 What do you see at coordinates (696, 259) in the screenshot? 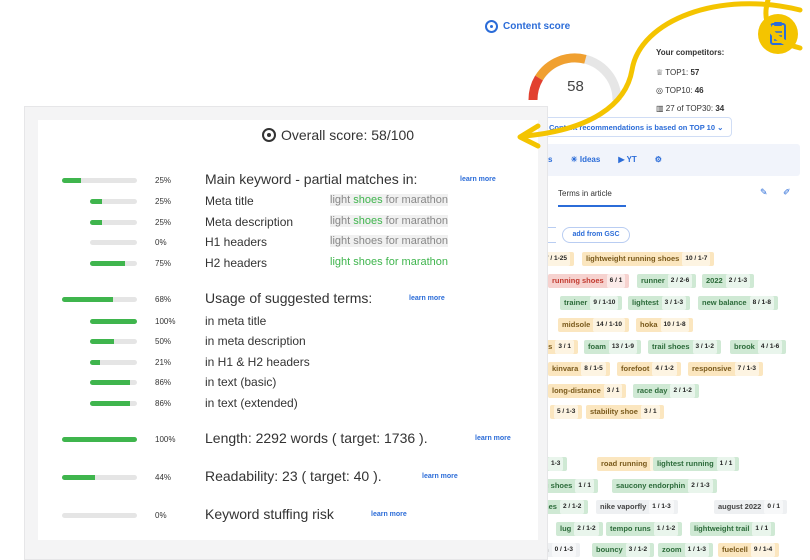
I see `term-count: 10 / 1-7` at bounding box center [696, 259].